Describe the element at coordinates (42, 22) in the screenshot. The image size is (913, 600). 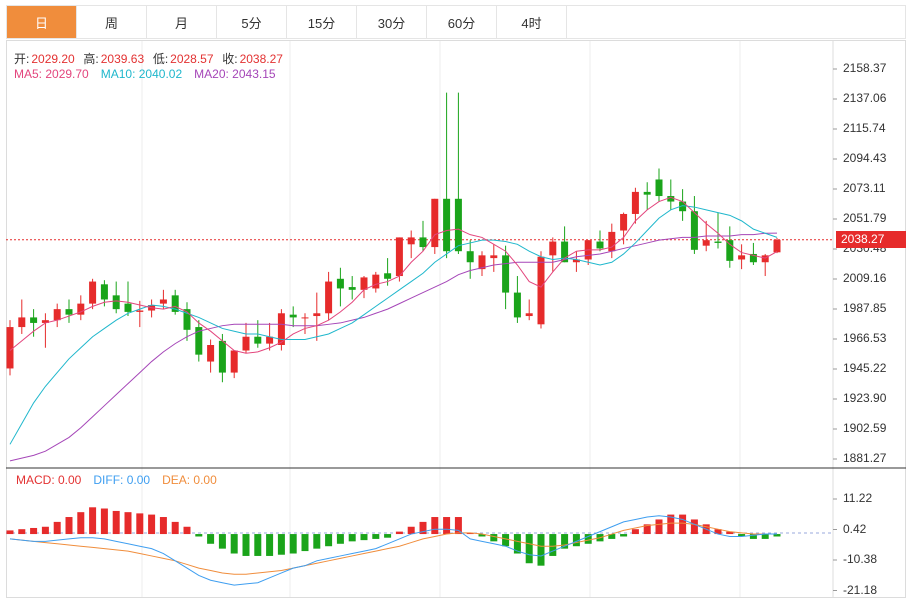
I see `tab-day: 日` at that location.